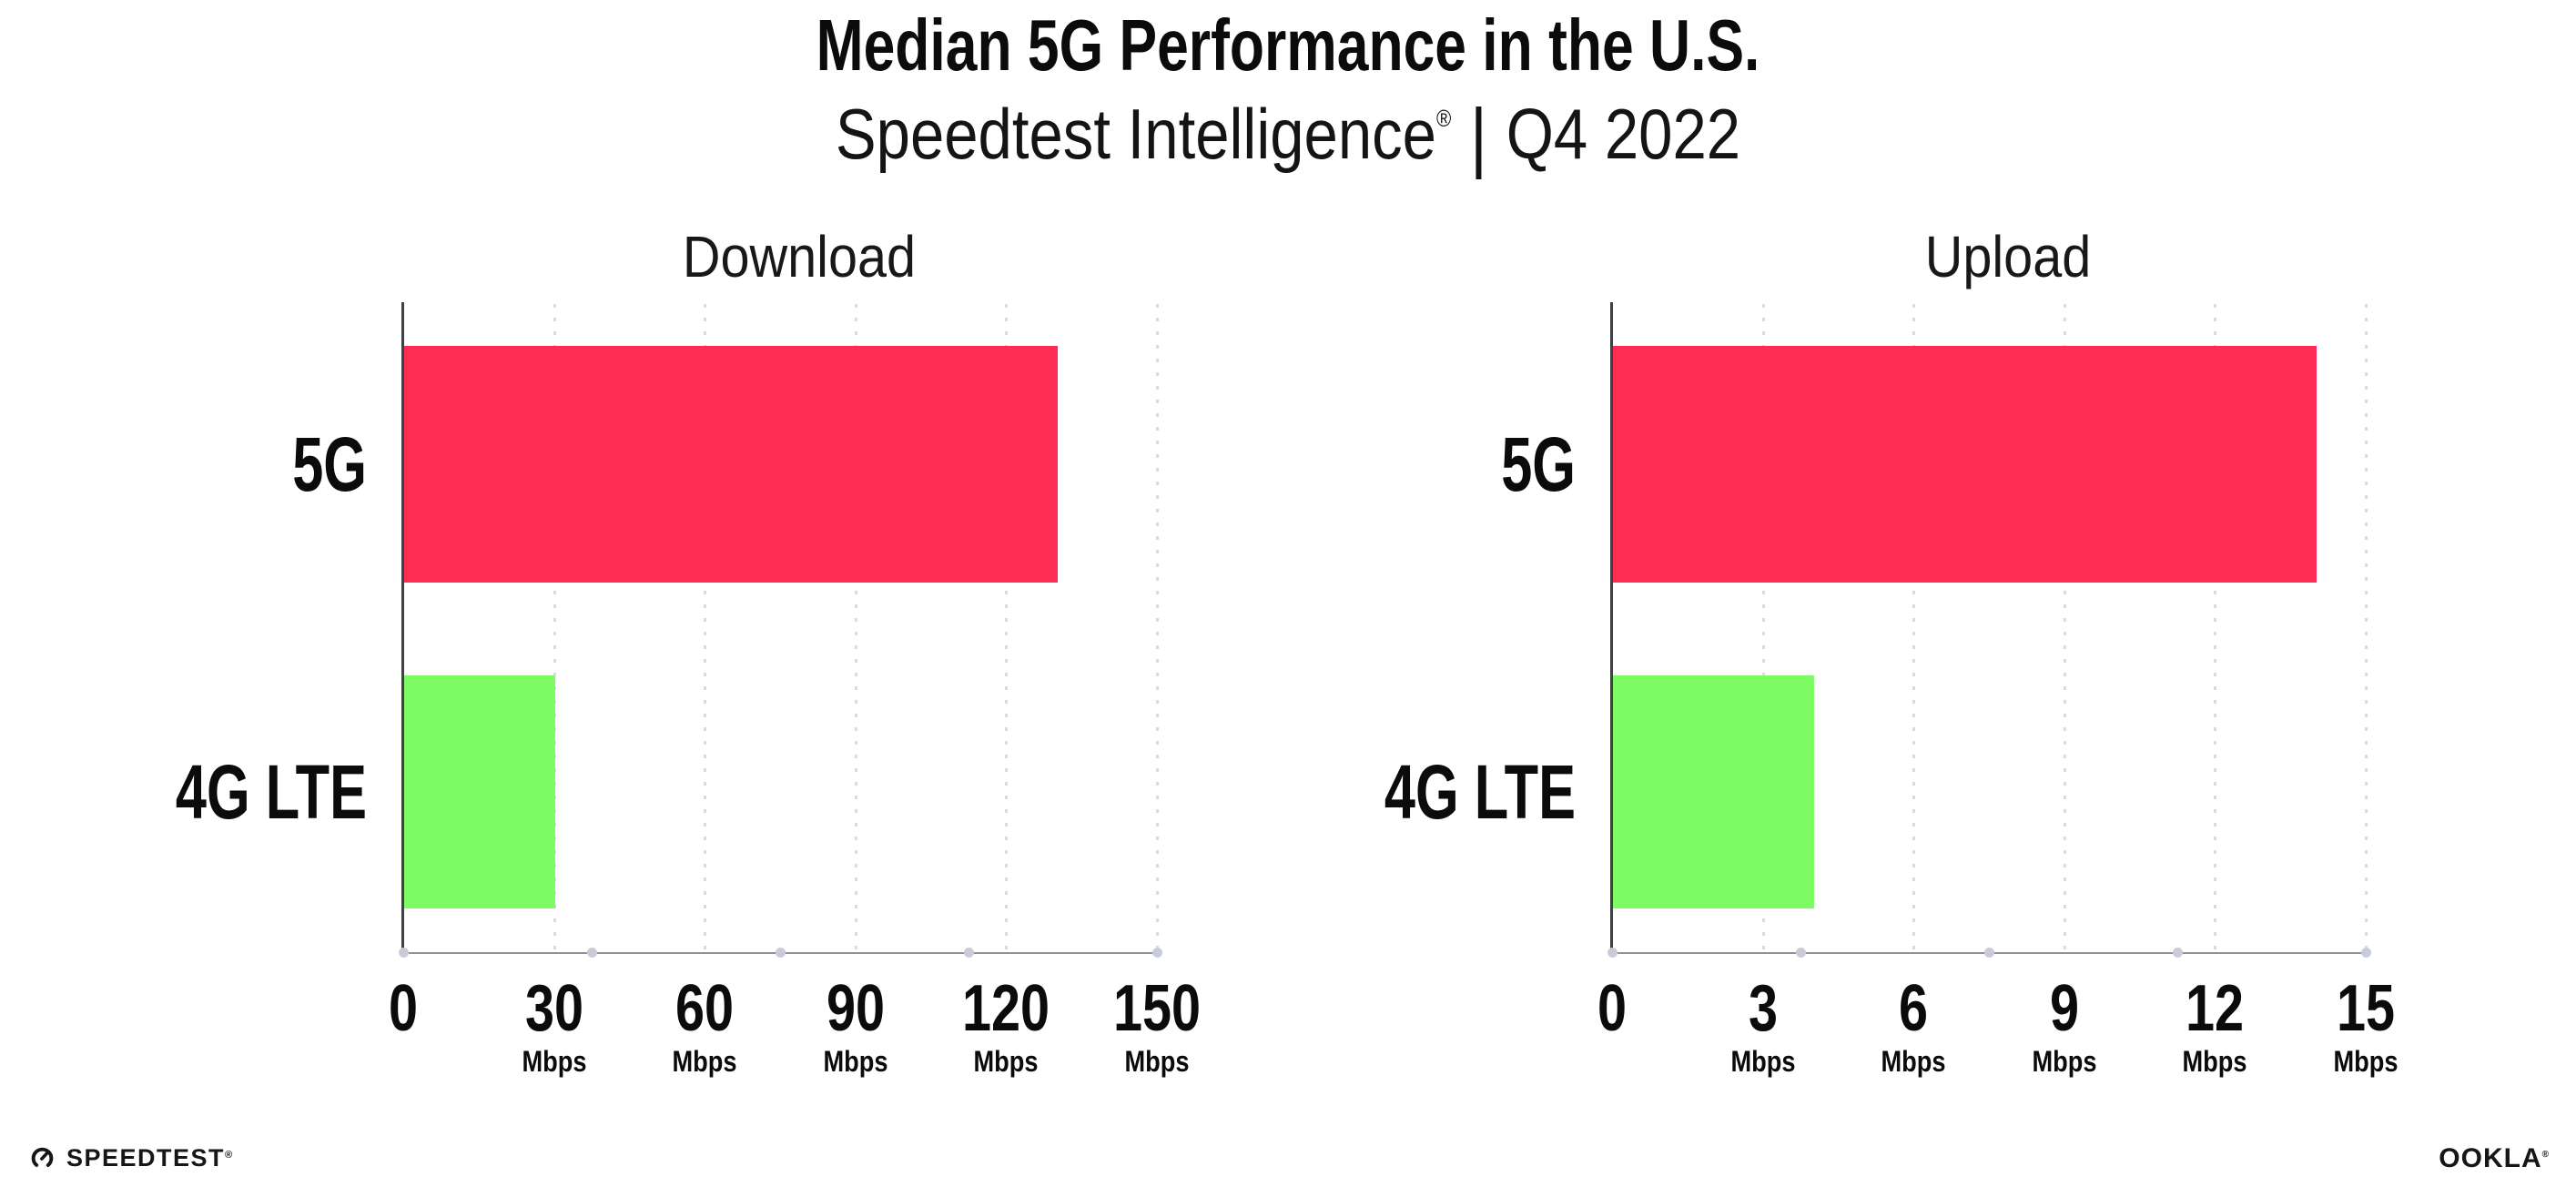  Describe the element at coordinates (2494, 1159) in the screenshot. I see `ookla-logo: OOKLA®` at that location.